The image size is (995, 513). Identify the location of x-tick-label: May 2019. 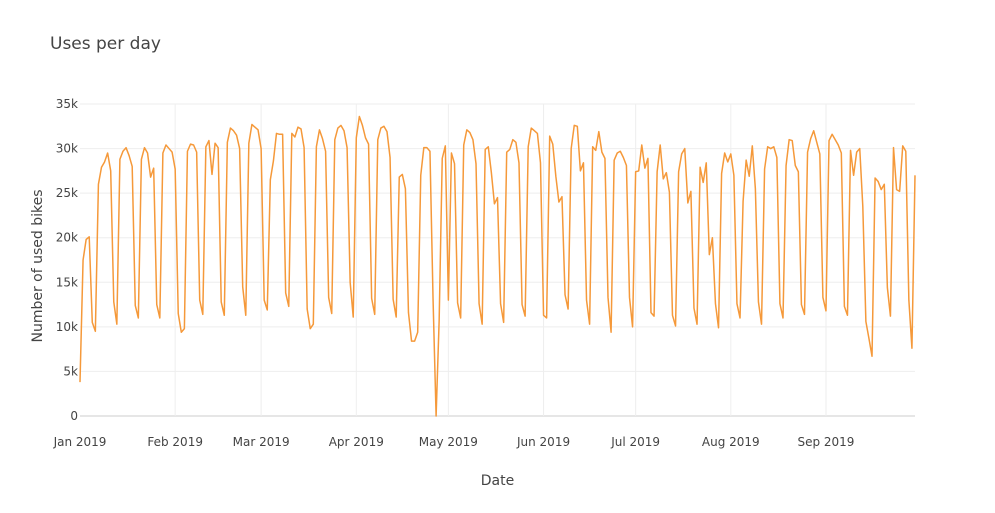
(448, 442).